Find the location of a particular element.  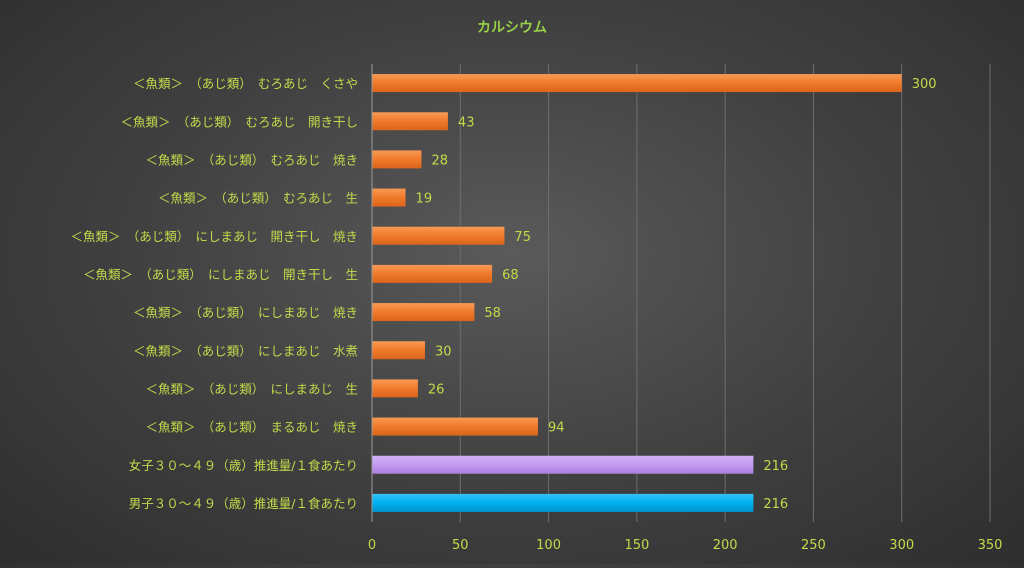

category-label: ＜魚類＞ （あじ類） にしまあじ 水煮 is located at coordinates (245, 350).